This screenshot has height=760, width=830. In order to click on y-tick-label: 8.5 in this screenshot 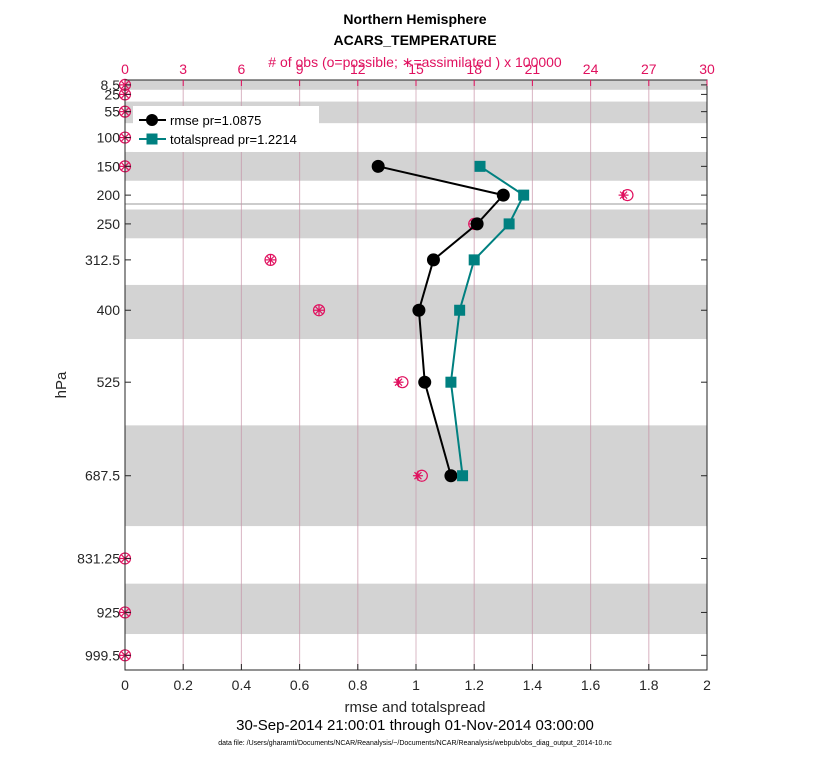, I will do `click(111, 85)`.